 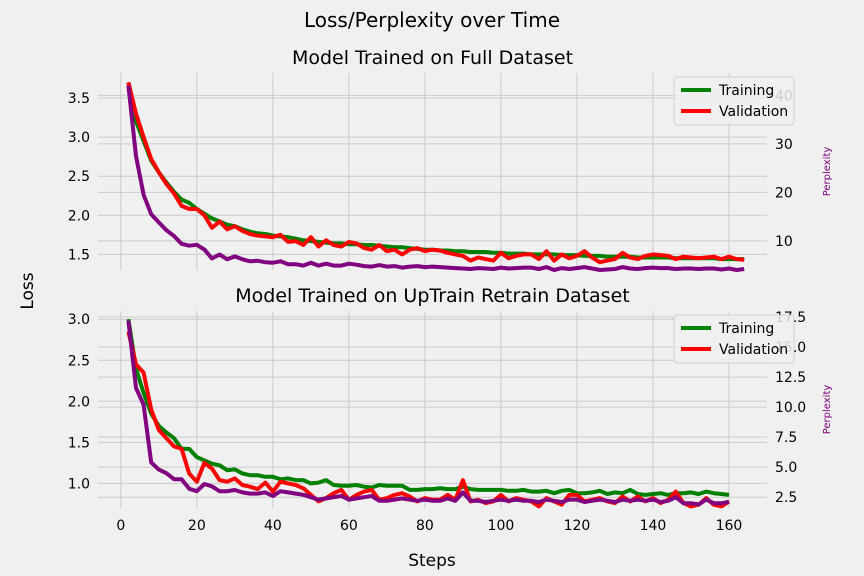 I want to click on bottom-x-tick-label: 100, so click(x=501, y=526).